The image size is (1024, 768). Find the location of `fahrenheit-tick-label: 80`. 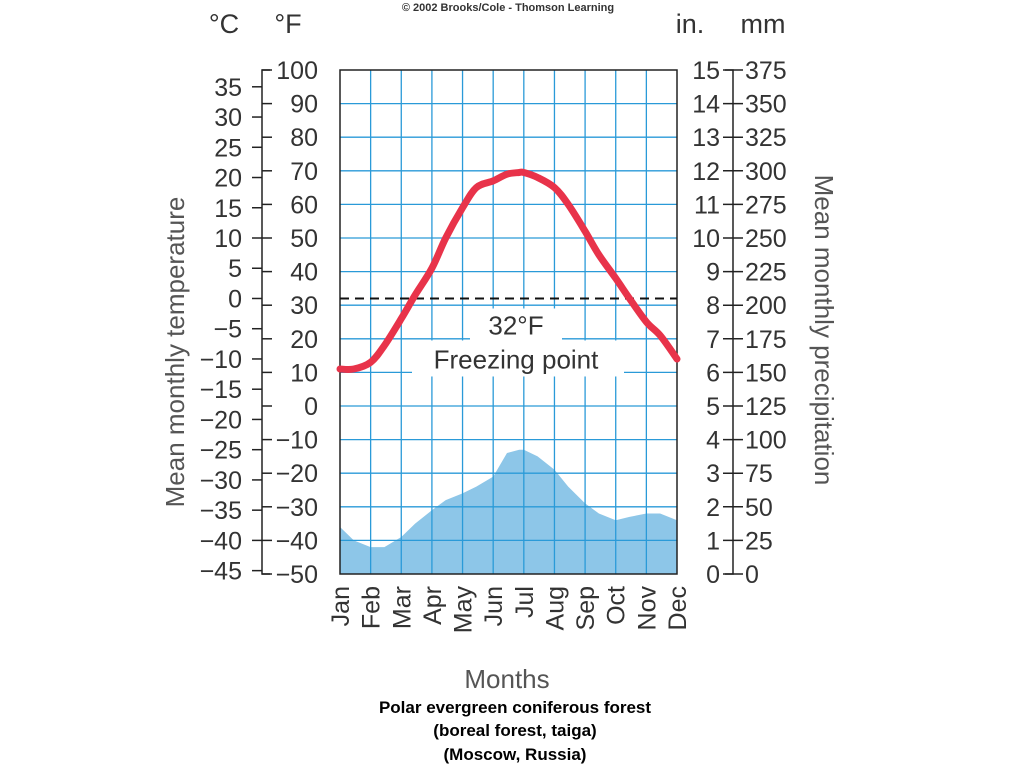

fahrenheit-tick-label: 80 is located at coordinates (304, 138).